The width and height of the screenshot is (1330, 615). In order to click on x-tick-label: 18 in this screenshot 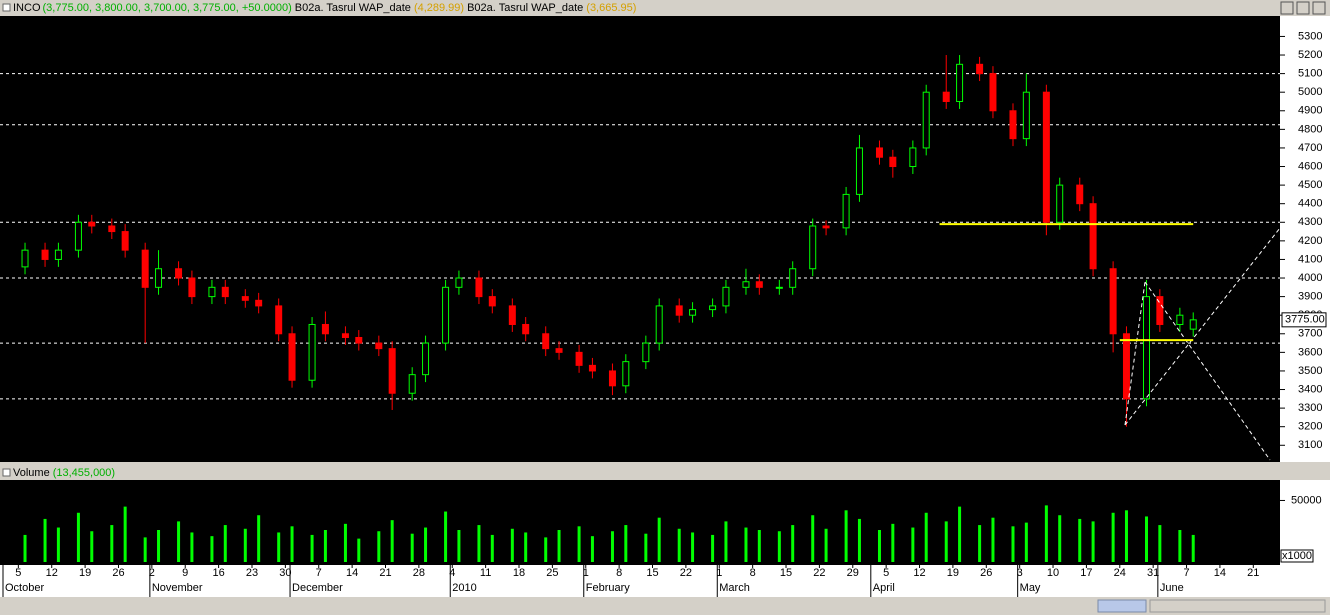, I will do `click(519, 573)`.